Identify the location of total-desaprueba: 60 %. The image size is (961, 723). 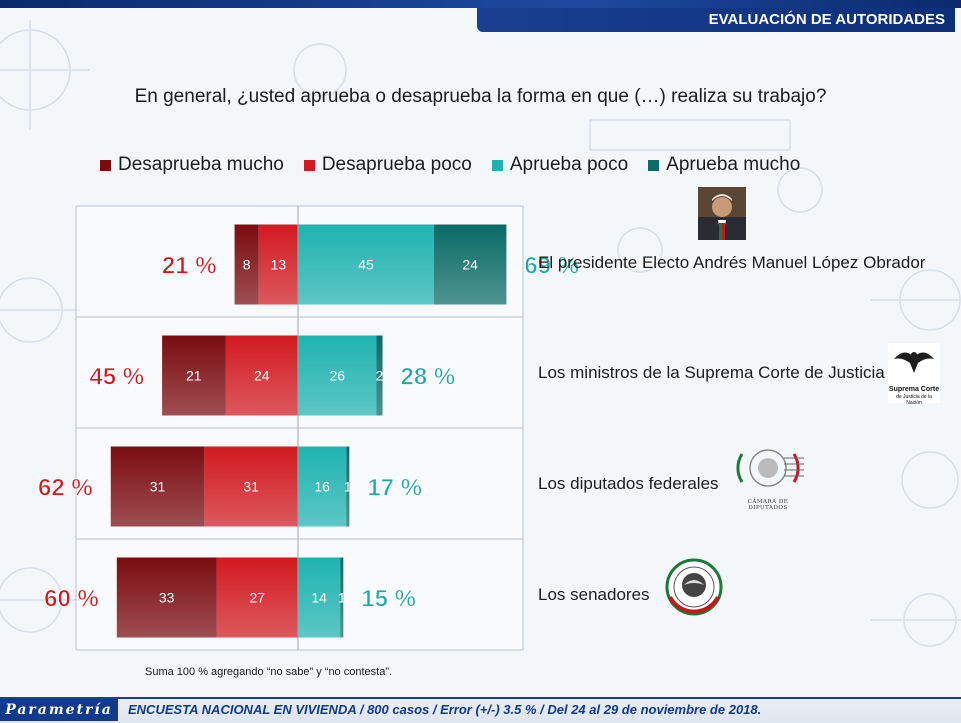
(71, 599).